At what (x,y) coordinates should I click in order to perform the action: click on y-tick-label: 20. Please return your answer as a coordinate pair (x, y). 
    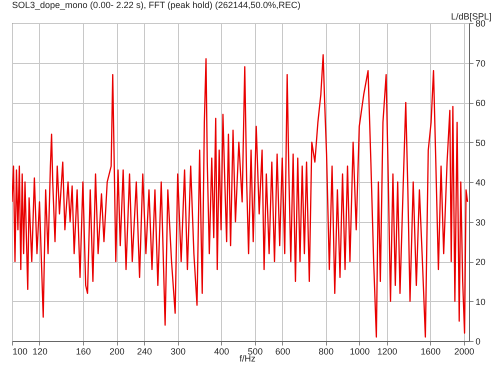
    Looking at the image, I should click on (481, 262).